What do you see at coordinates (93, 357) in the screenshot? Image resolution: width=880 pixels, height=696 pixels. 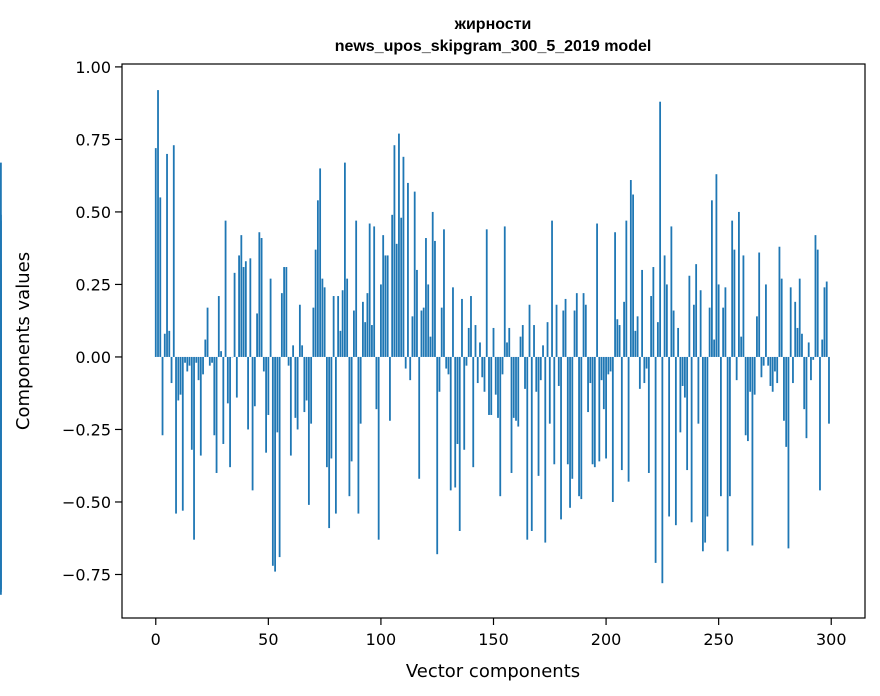 I see `y-tick-label: 0.00` at bounding box center [93, 357].